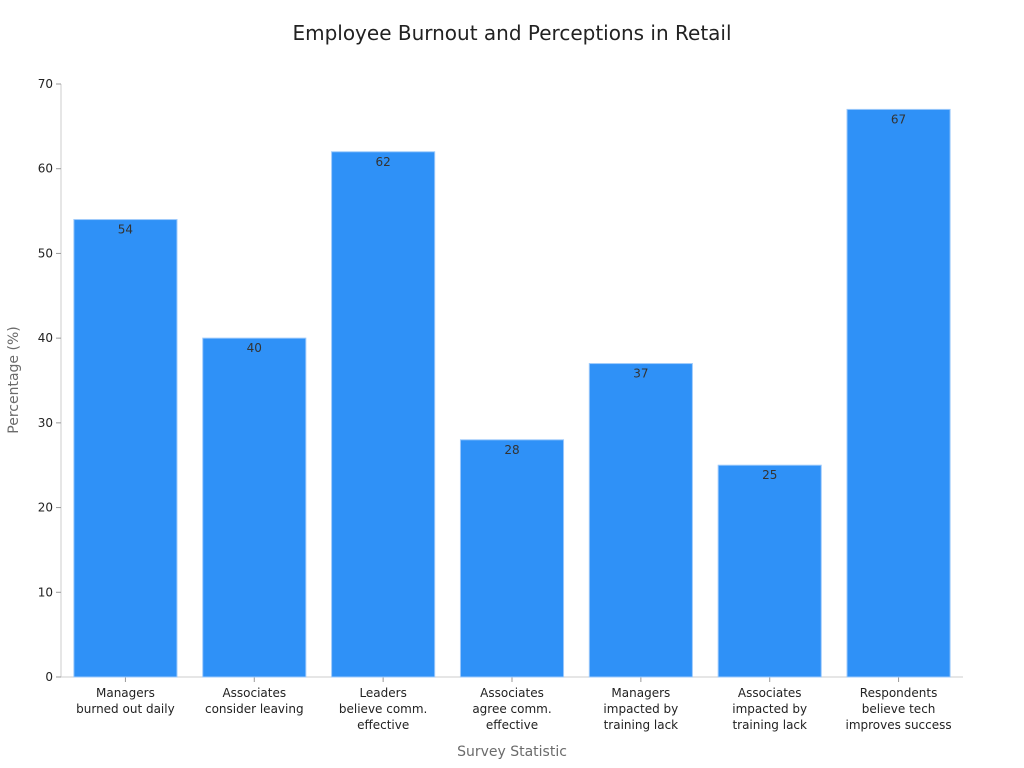  Describe the element at coordinates (383, 162) in the screenshot. I see `bar-value-label: 62` at that location.